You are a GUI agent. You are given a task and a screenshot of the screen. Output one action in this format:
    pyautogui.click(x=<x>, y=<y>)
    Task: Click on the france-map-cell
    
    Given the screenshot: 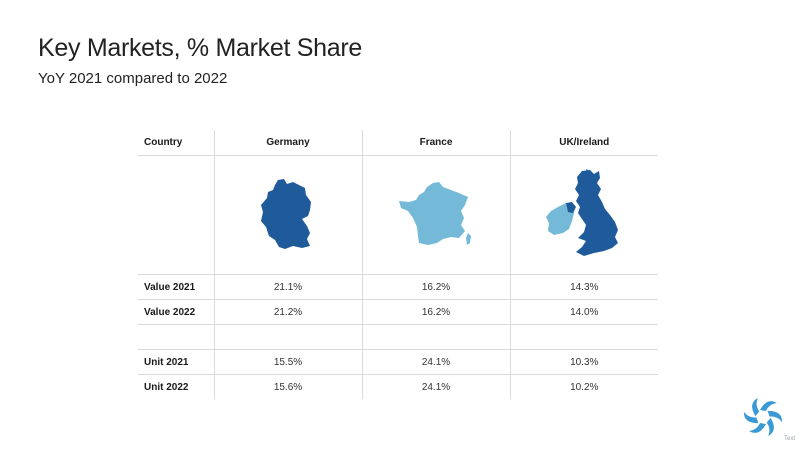 What is the action you would take?
    pyautogui.click(x=435, y=215)
    